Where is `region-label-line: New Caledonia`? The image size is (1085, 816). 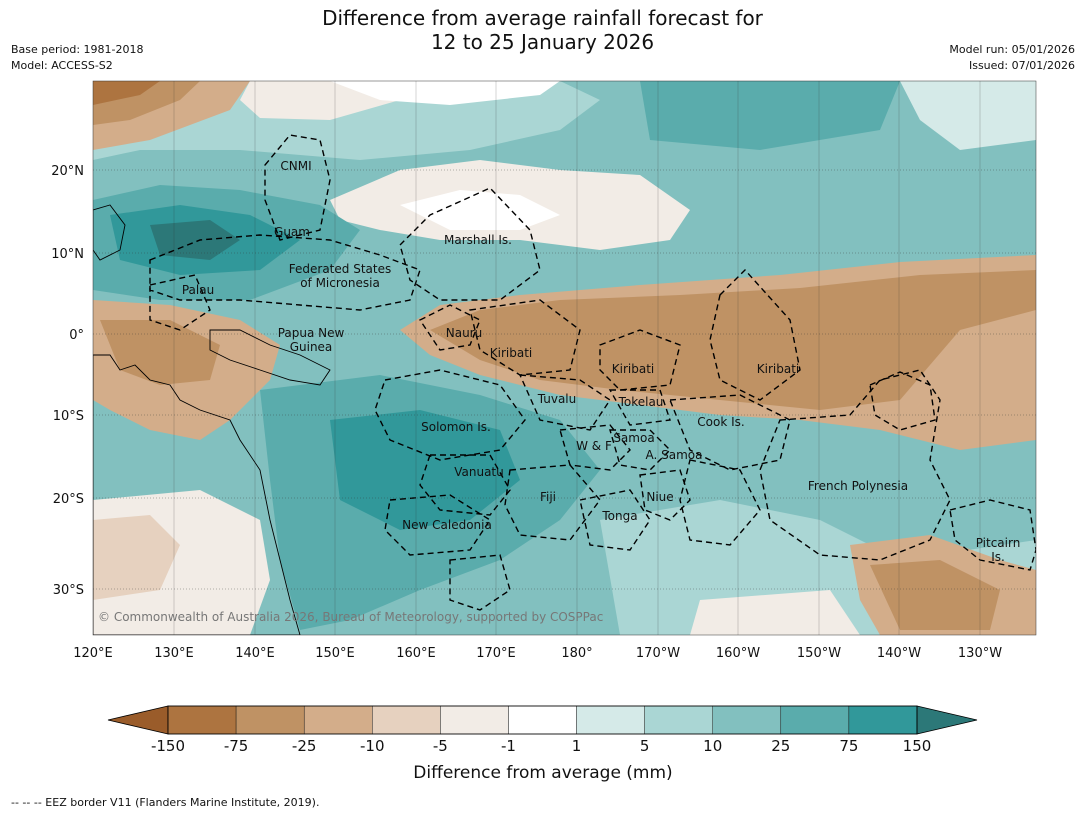 region-label-line: New Caledonia is located at coordinates (447, 525).